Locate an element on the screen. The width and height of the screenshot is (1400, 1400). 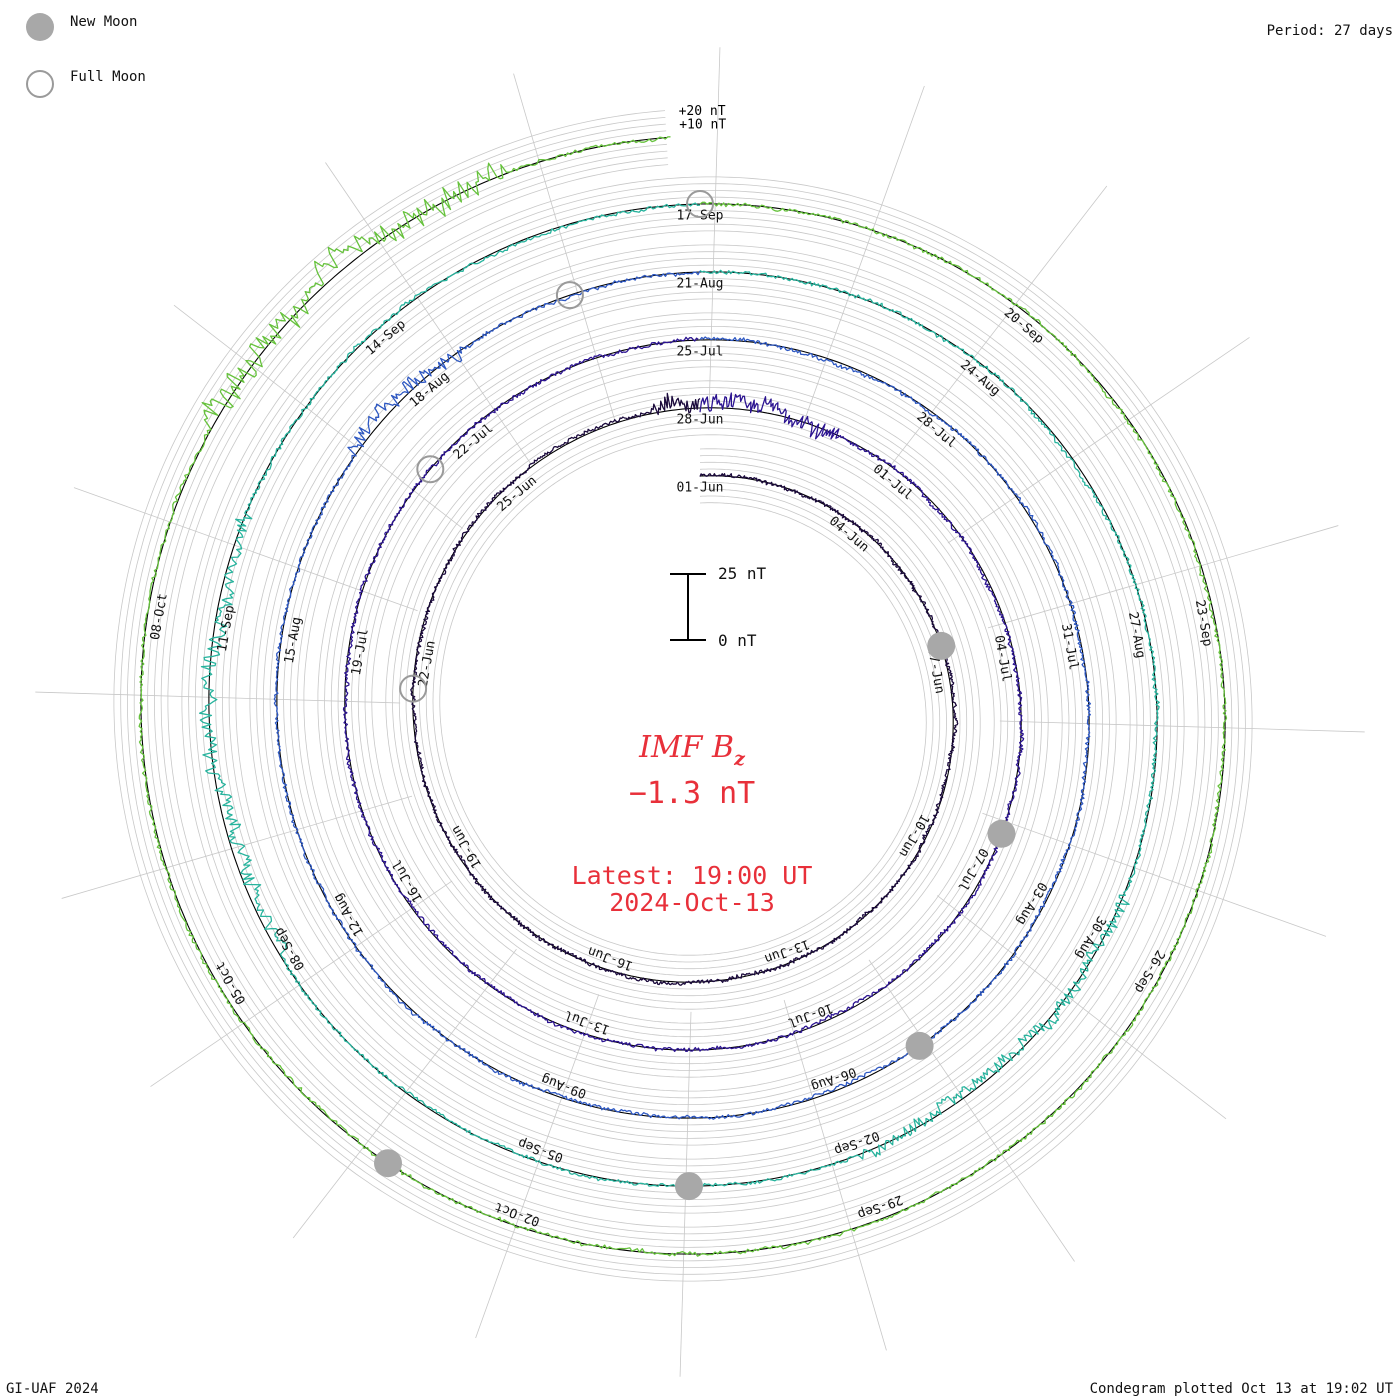
chart-title-main: IMF B is located at coordinates (686, 747).